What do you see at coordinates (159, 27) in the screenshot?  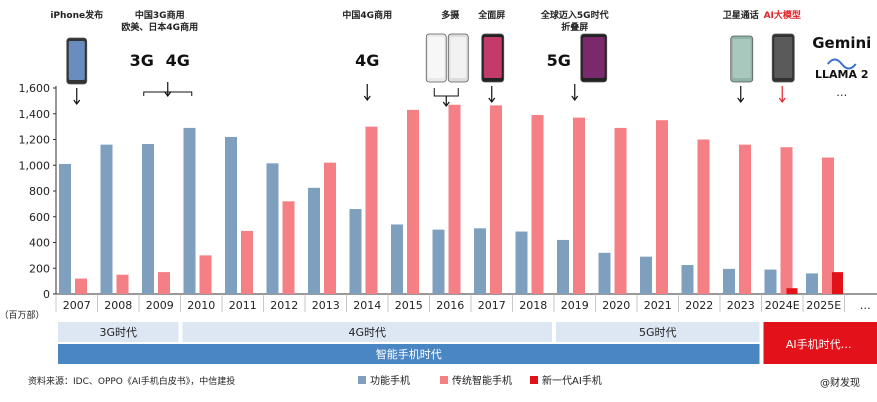 I see `annotation-label: 欧美、日本4G商用` at bounding box center [159, 27].